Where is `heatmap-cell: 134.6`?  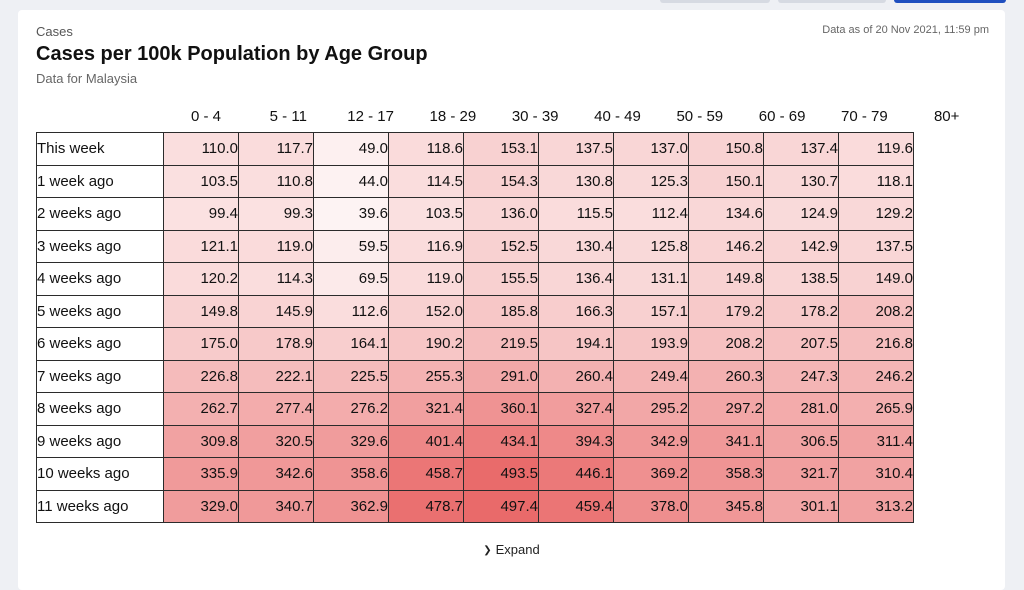
heatmap-cell: 134.6 is located at coordinates (726, 214).